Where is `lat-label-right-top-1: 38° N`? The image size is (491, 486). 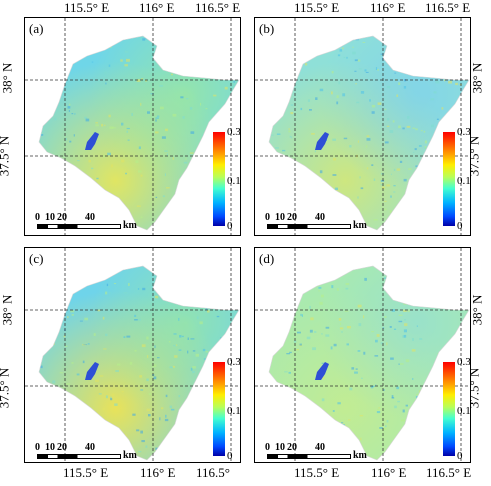
lat-label-right-top-1: 38° N is located at coordinates (477, 78).